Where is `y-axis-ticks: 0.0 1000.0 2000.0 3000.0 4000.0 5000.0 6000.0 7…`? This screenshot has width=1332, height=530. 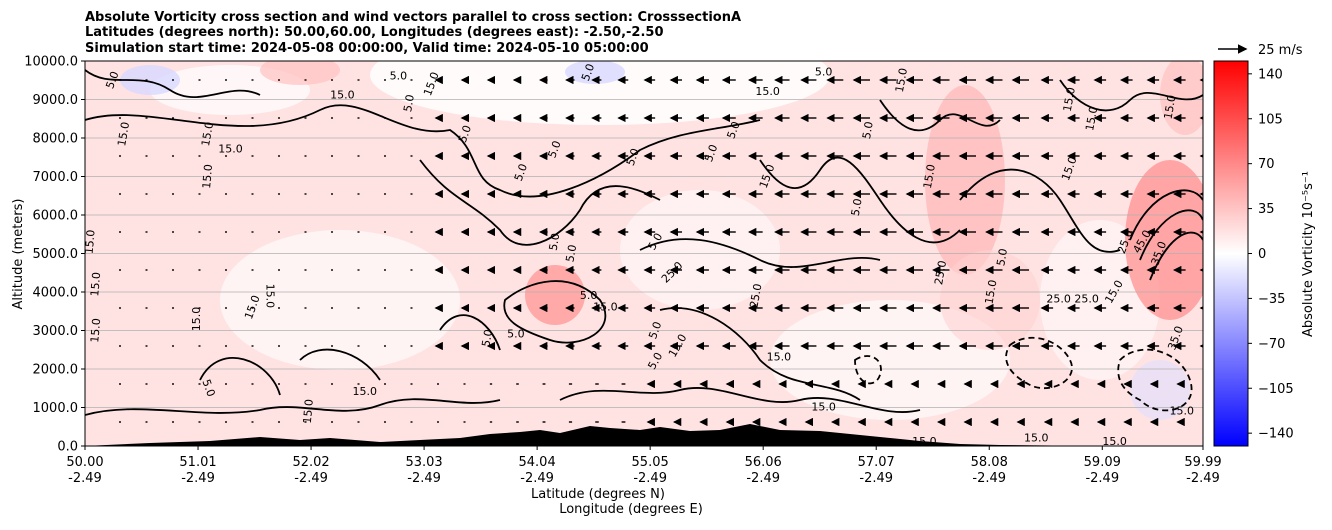 y-axis-ticks: 0.0 1000.0 2000.0 3000.0 4000.0 5000.0 6000.0 7… is located at coordinates (54, 255).